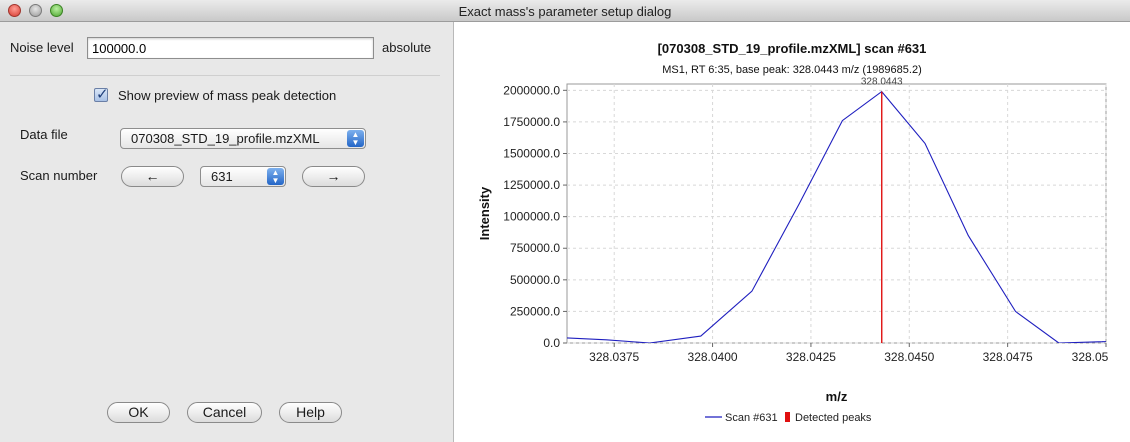 Image resolution: width=1130 pixels, height=442 pixels. I want to click on x-axis-label: m/z, so click(837, 396).